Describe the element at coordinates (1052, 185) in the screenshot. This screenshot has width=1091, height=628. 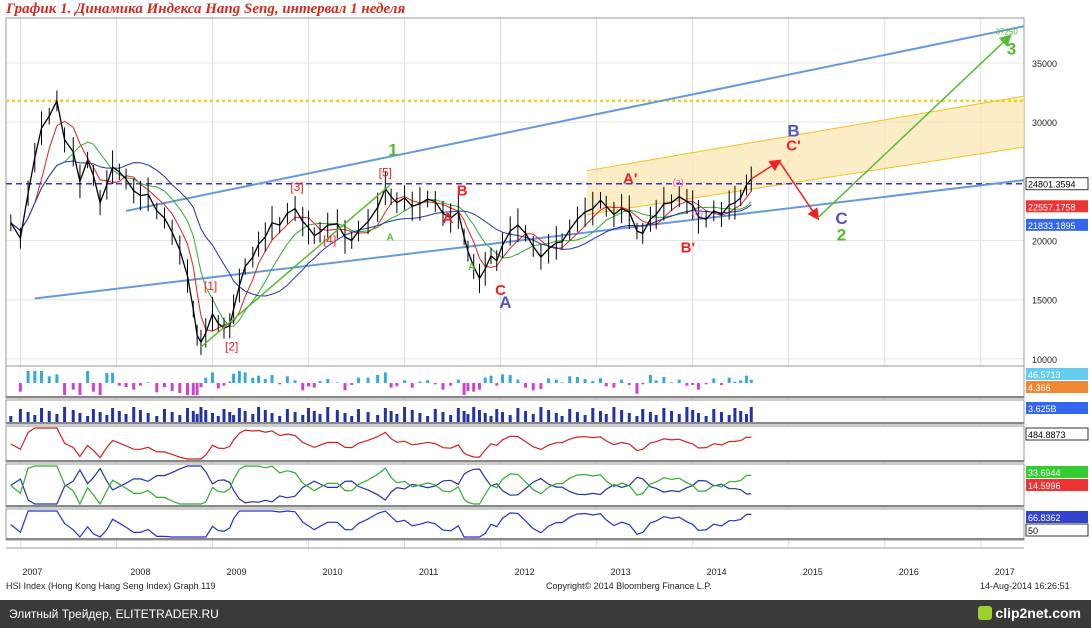
I see `right-label: 24801.3594` at that location.